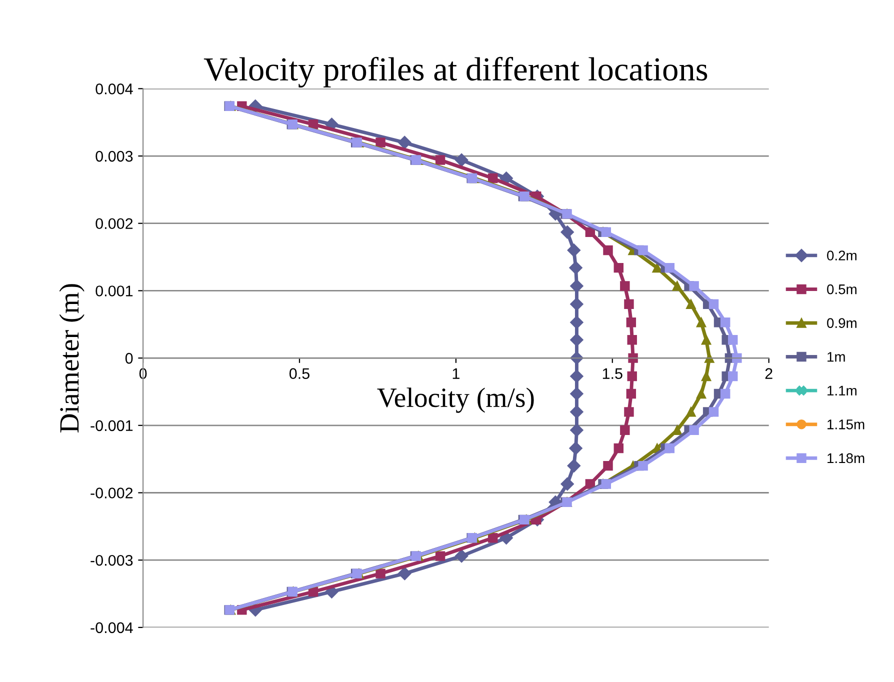  Describe the element at coordinates (111, 628) in the screenshot. I see `y-tick-label: -0.004` at that location.